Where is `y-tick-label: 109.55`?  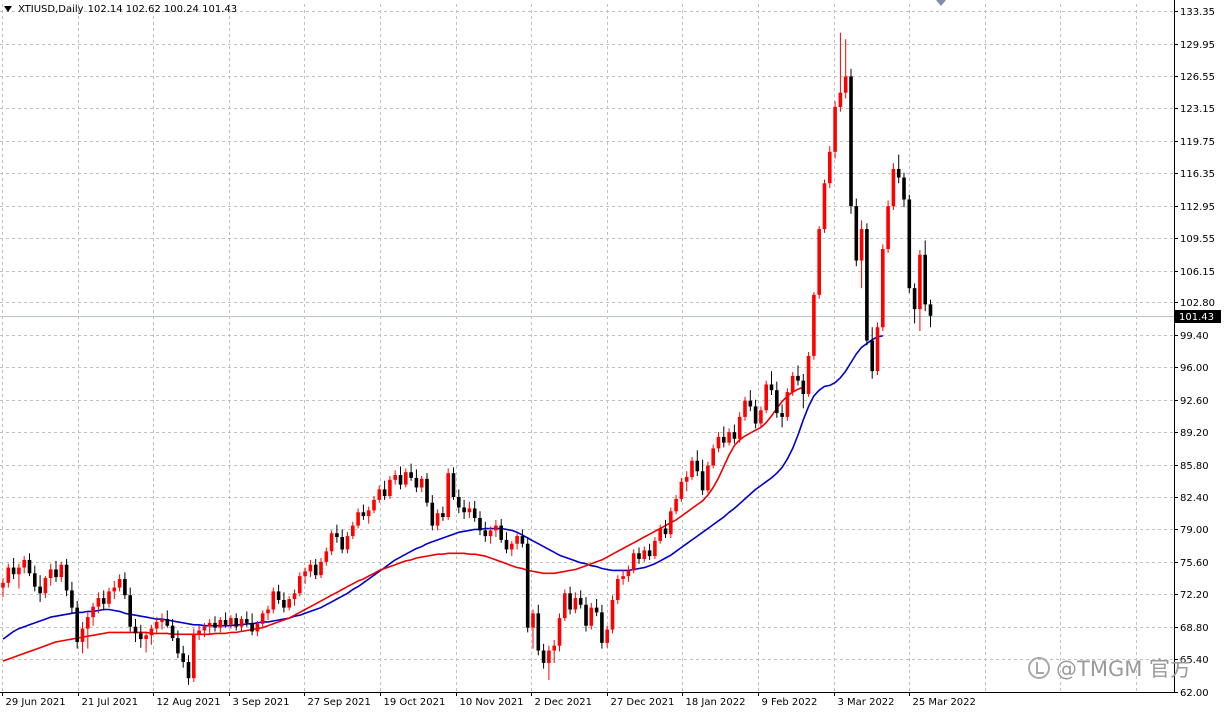
y-tick-label: 109.55 is located at coordinates (1197, 239).